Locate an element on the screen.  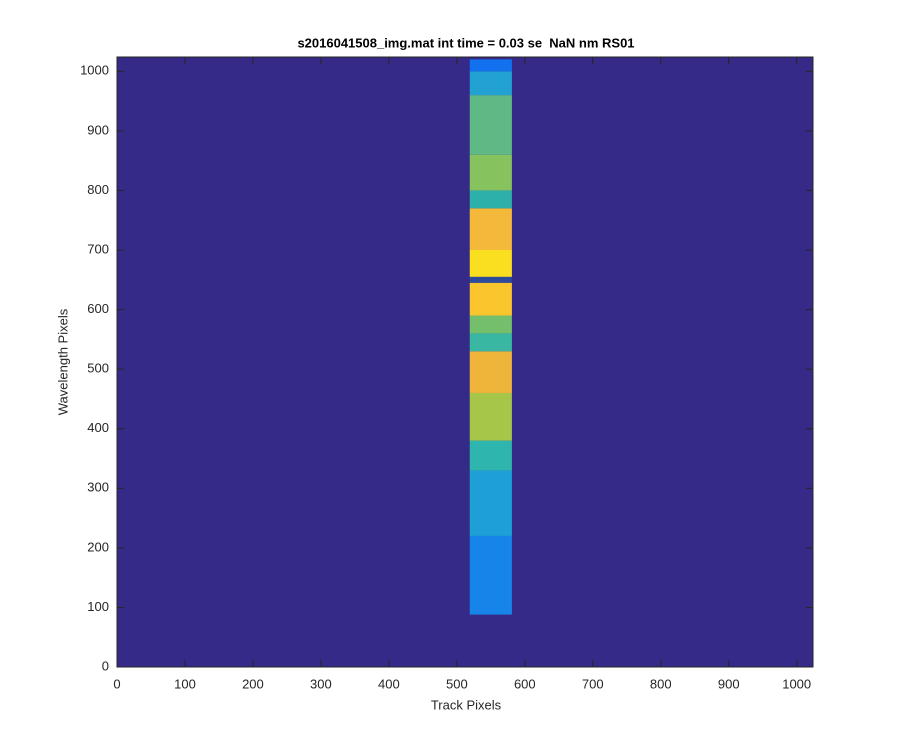
x-tick-label: 0 is located at coordinates (116, 683).